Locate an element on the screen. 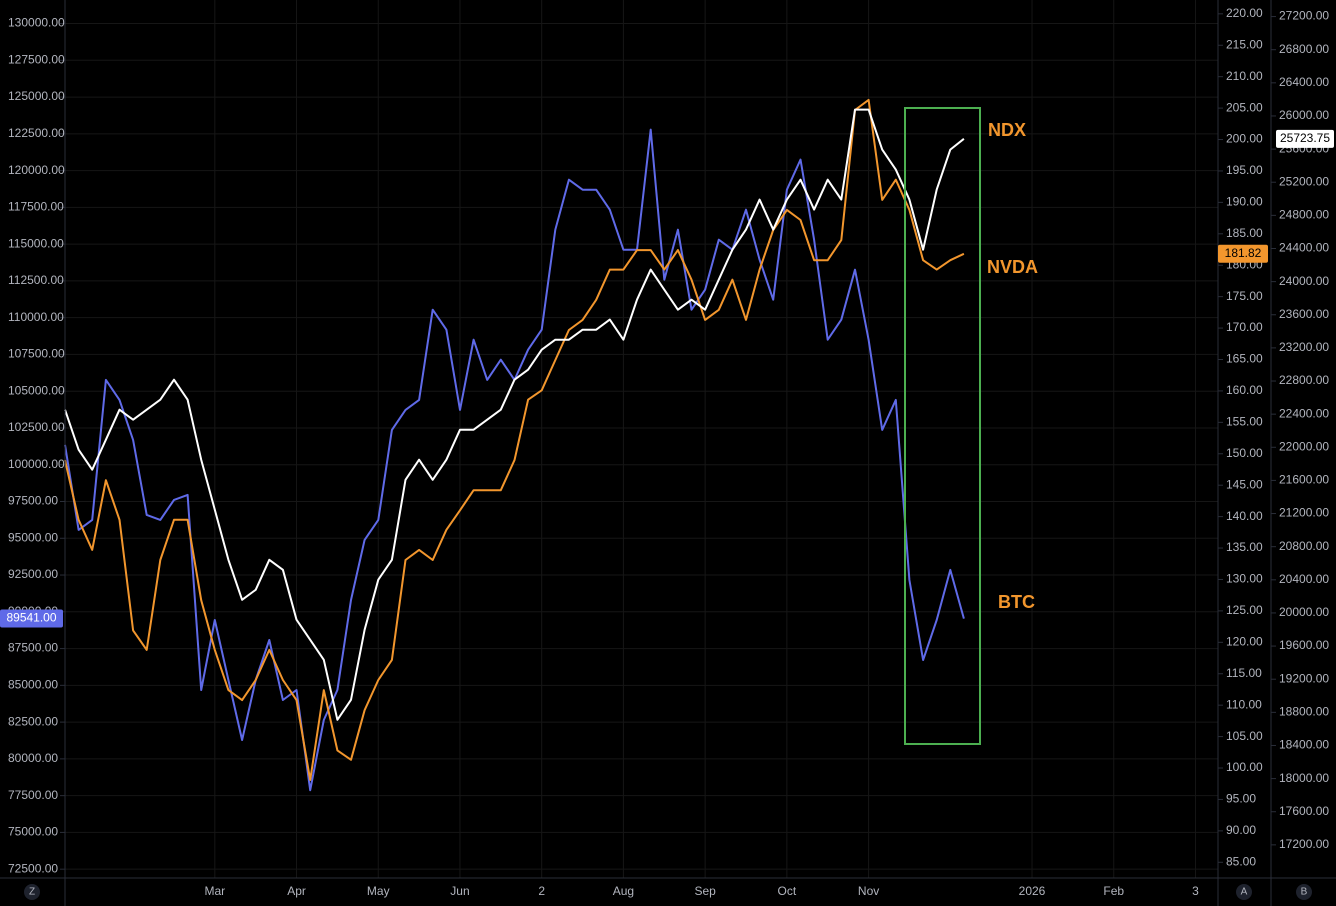 The image size is (1336, 906). corner-label: B is located at coordinates (1304, 892).